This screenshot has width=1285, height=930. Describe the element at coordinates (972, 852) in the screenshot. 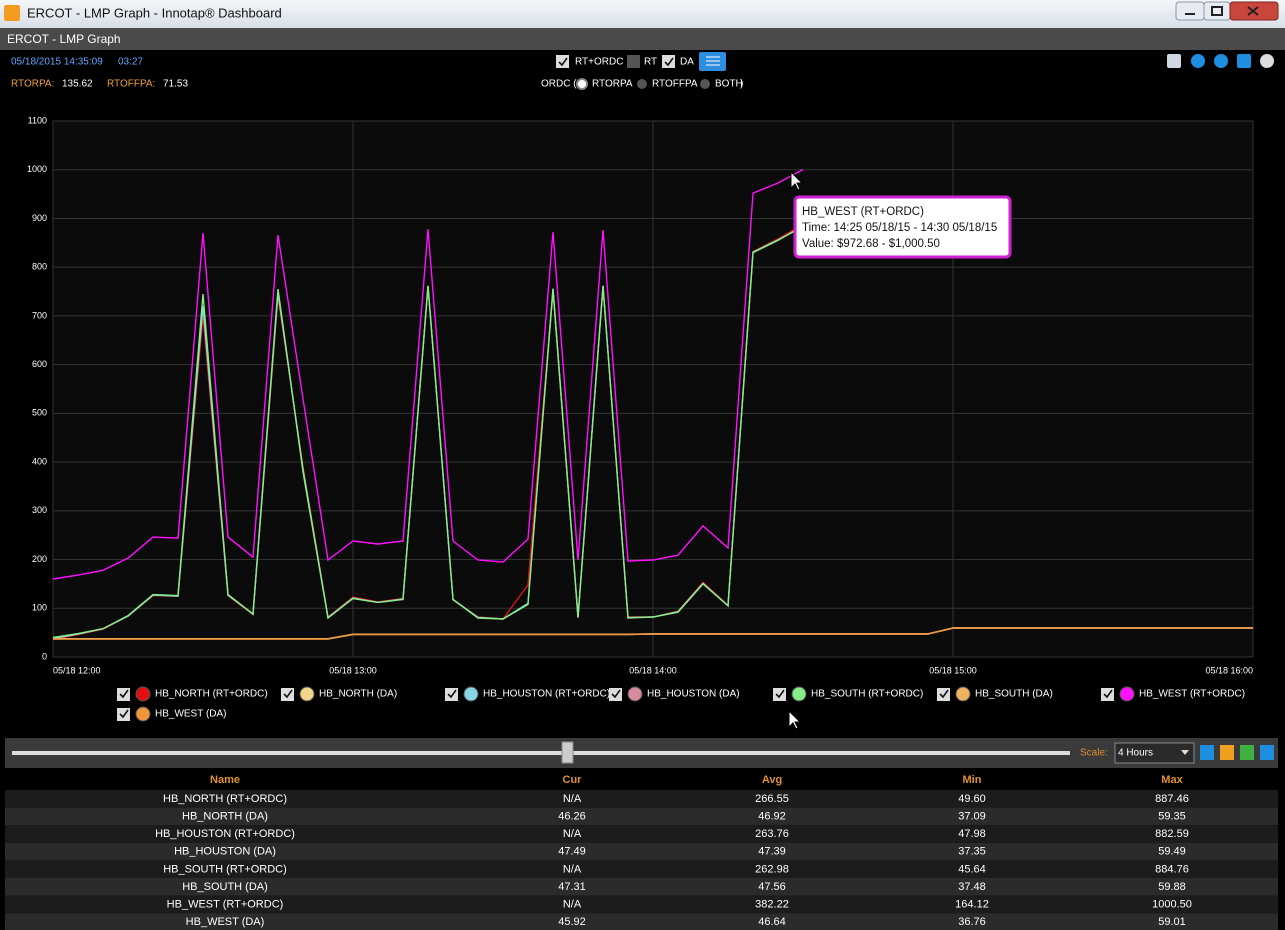

I see `table-cell: 37.35` at that location.